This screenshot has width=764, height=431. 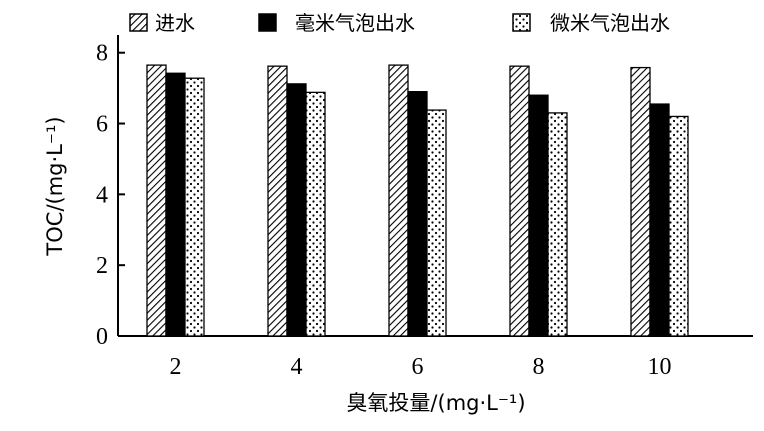 I want to click on legend-item-0: 进水, so click(x=162, y=23).